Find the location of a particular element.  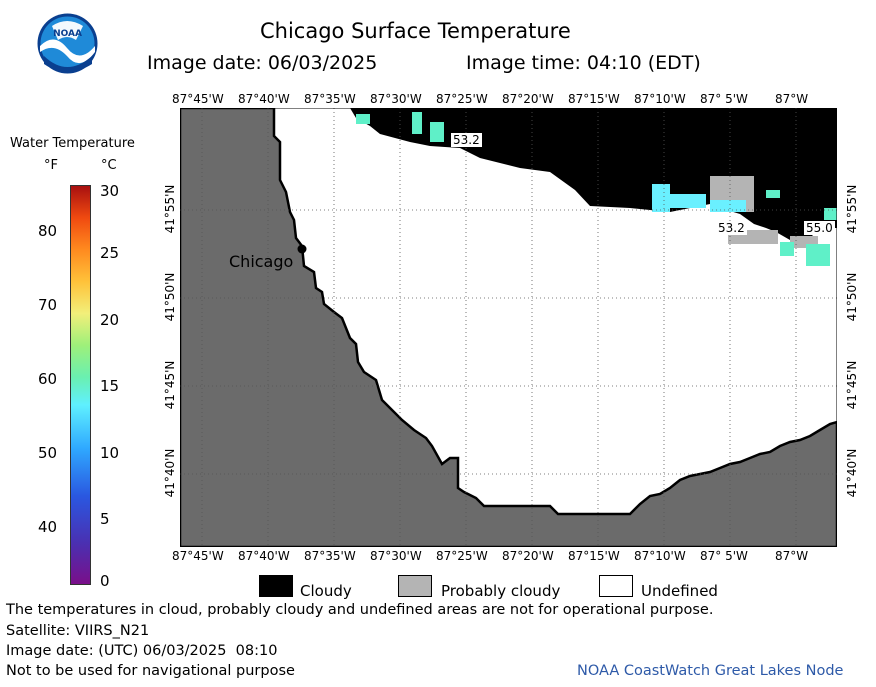

logo-text: NOAA is located at coordinates (67, 34).